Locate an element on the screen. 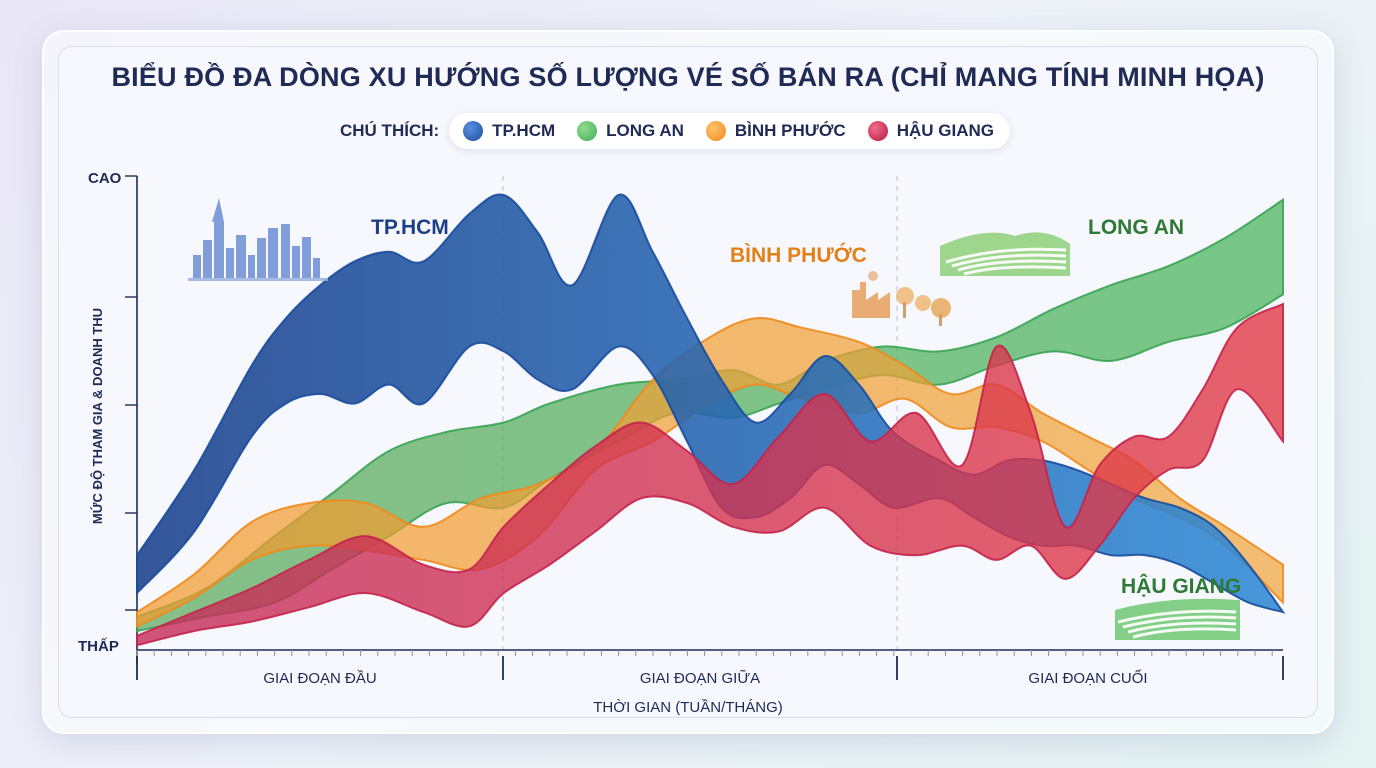  legend-item-longan: LONG AN is located at coordinates (630, 131).